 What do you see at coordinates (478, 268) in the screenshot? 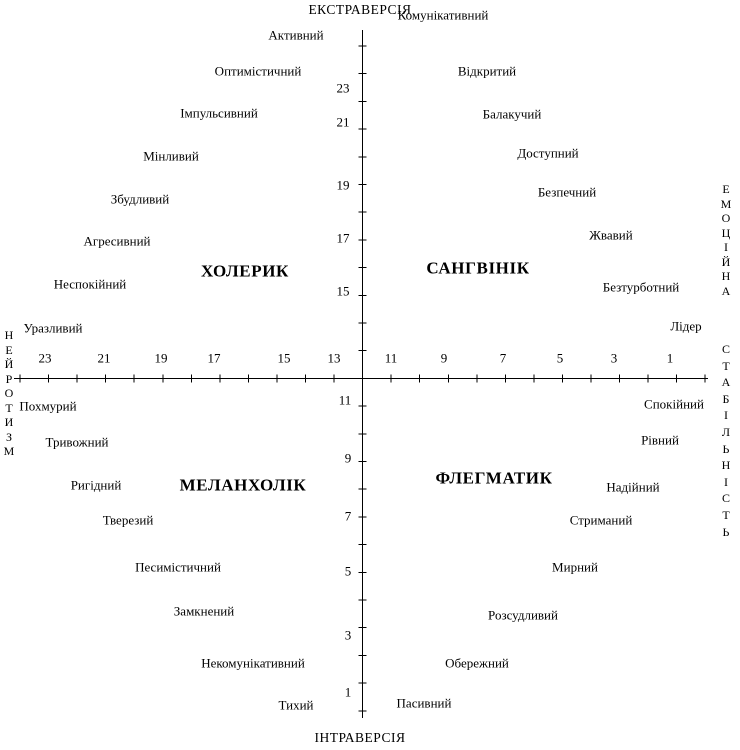
I see `quadrant-title-sanguine: САНГВІНІК` at bounding box center [478, 268].